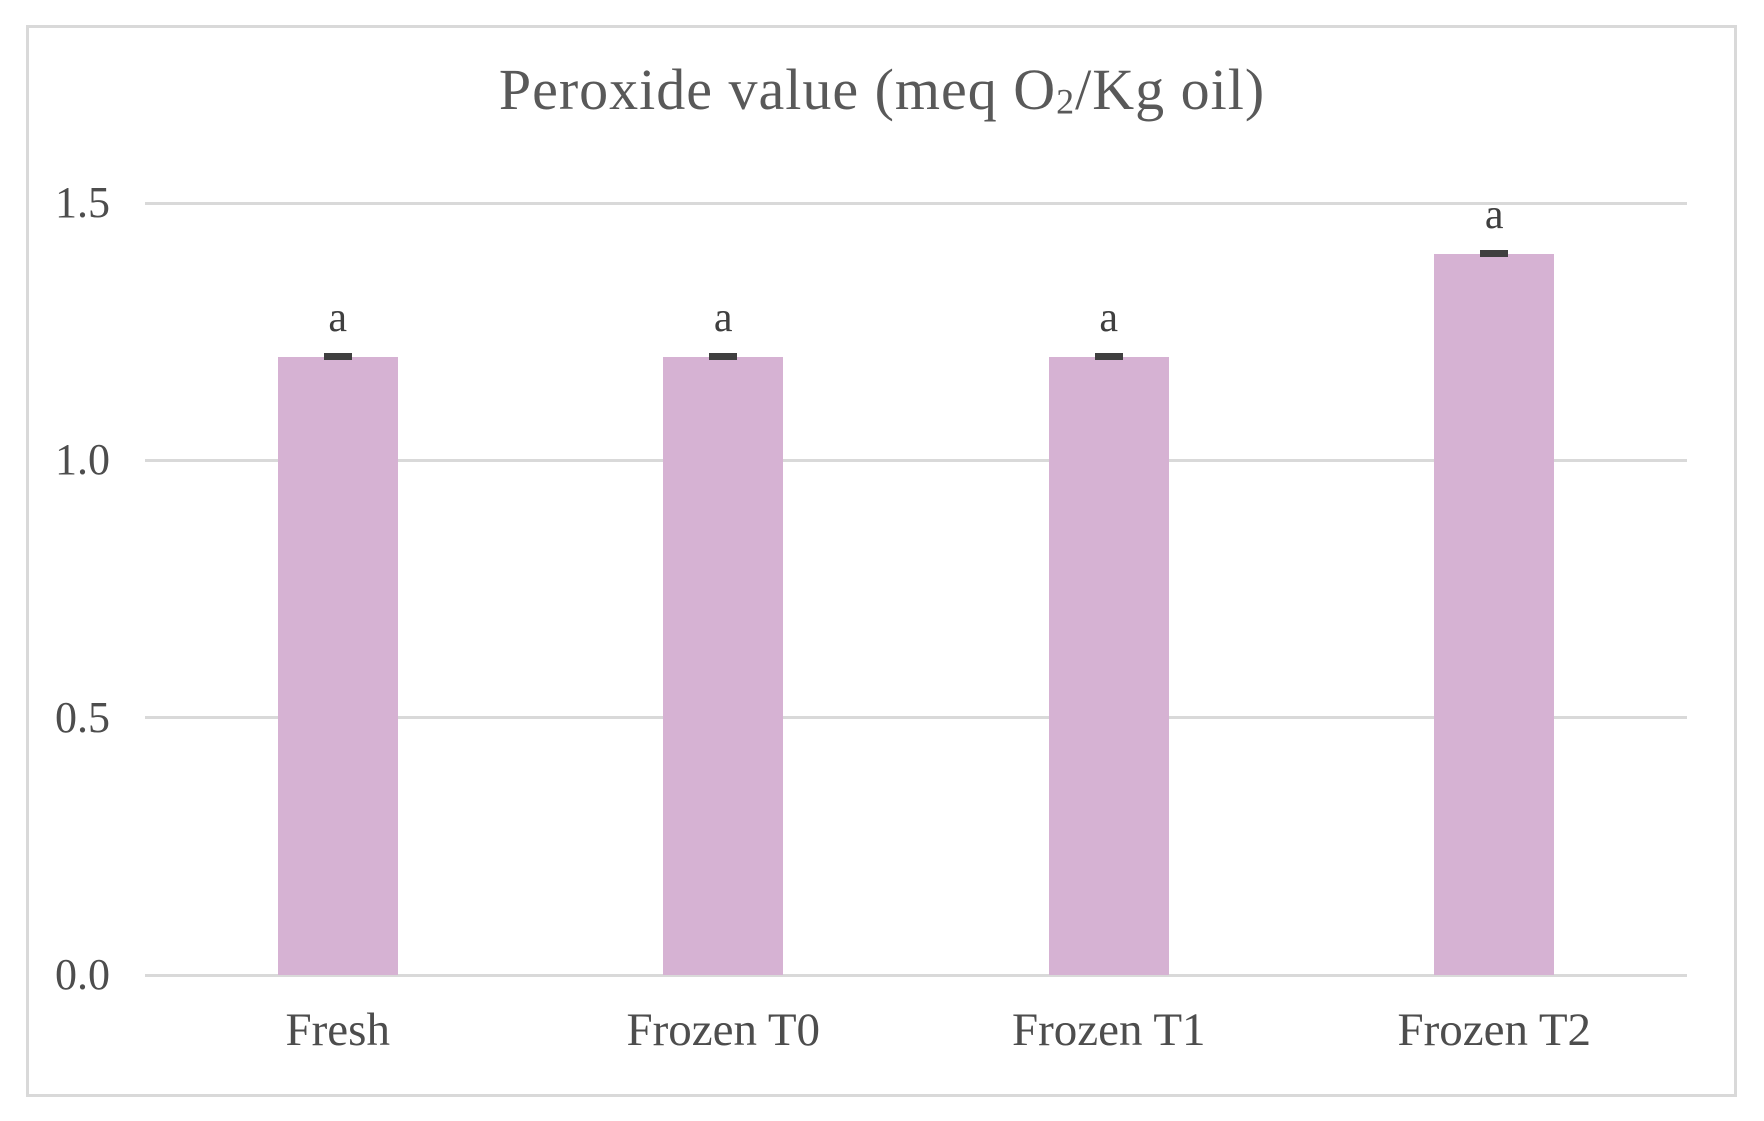 Image resolution: width=1764 pixels, height=1121 pixels. What do you see at coordinates (82, 202) in the screenshot?
I see `y-axis-tick-label: 1.5` at bounding box center [82, 202].